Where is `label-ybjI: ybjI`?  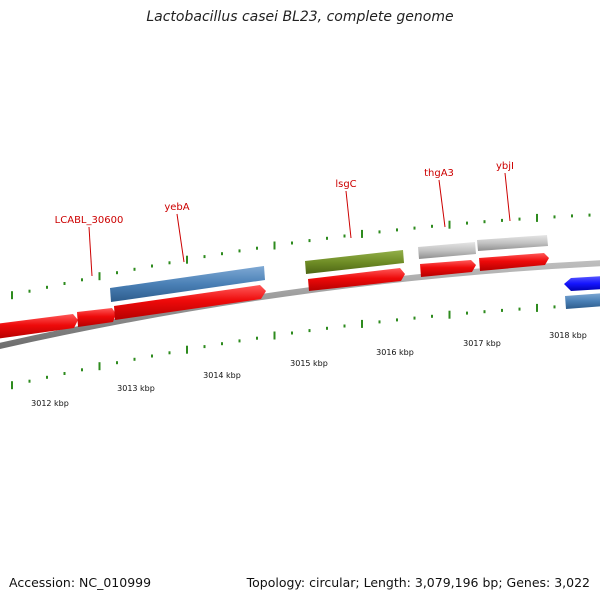
label-ybjI: ybjI is located at coordinates (505, 166).